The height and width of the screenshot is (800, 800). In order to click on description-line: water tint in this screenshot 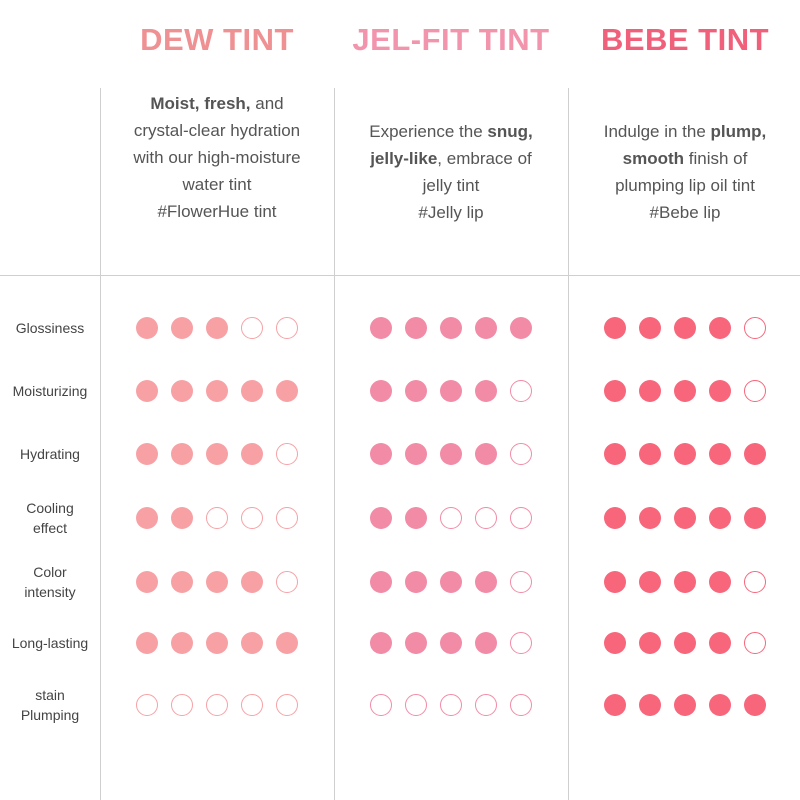, I will do `click(217, 184)`.